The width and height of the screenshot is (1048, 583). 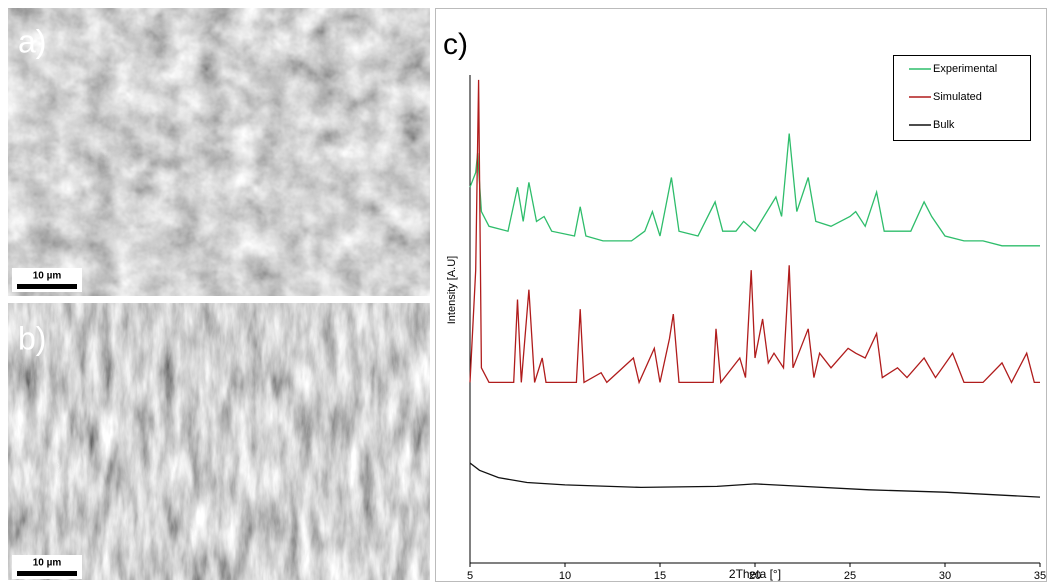 I want to click on x-tick-label: 25, so click(x=850, y=576).